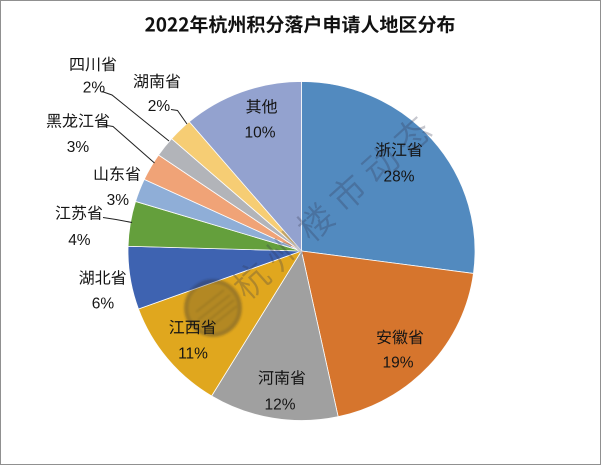 The width and height of the screenshot is (601, 465). Describe the element at coordinates (398, 177) in the screenshot. I see `svg-text: 28%` at that location.